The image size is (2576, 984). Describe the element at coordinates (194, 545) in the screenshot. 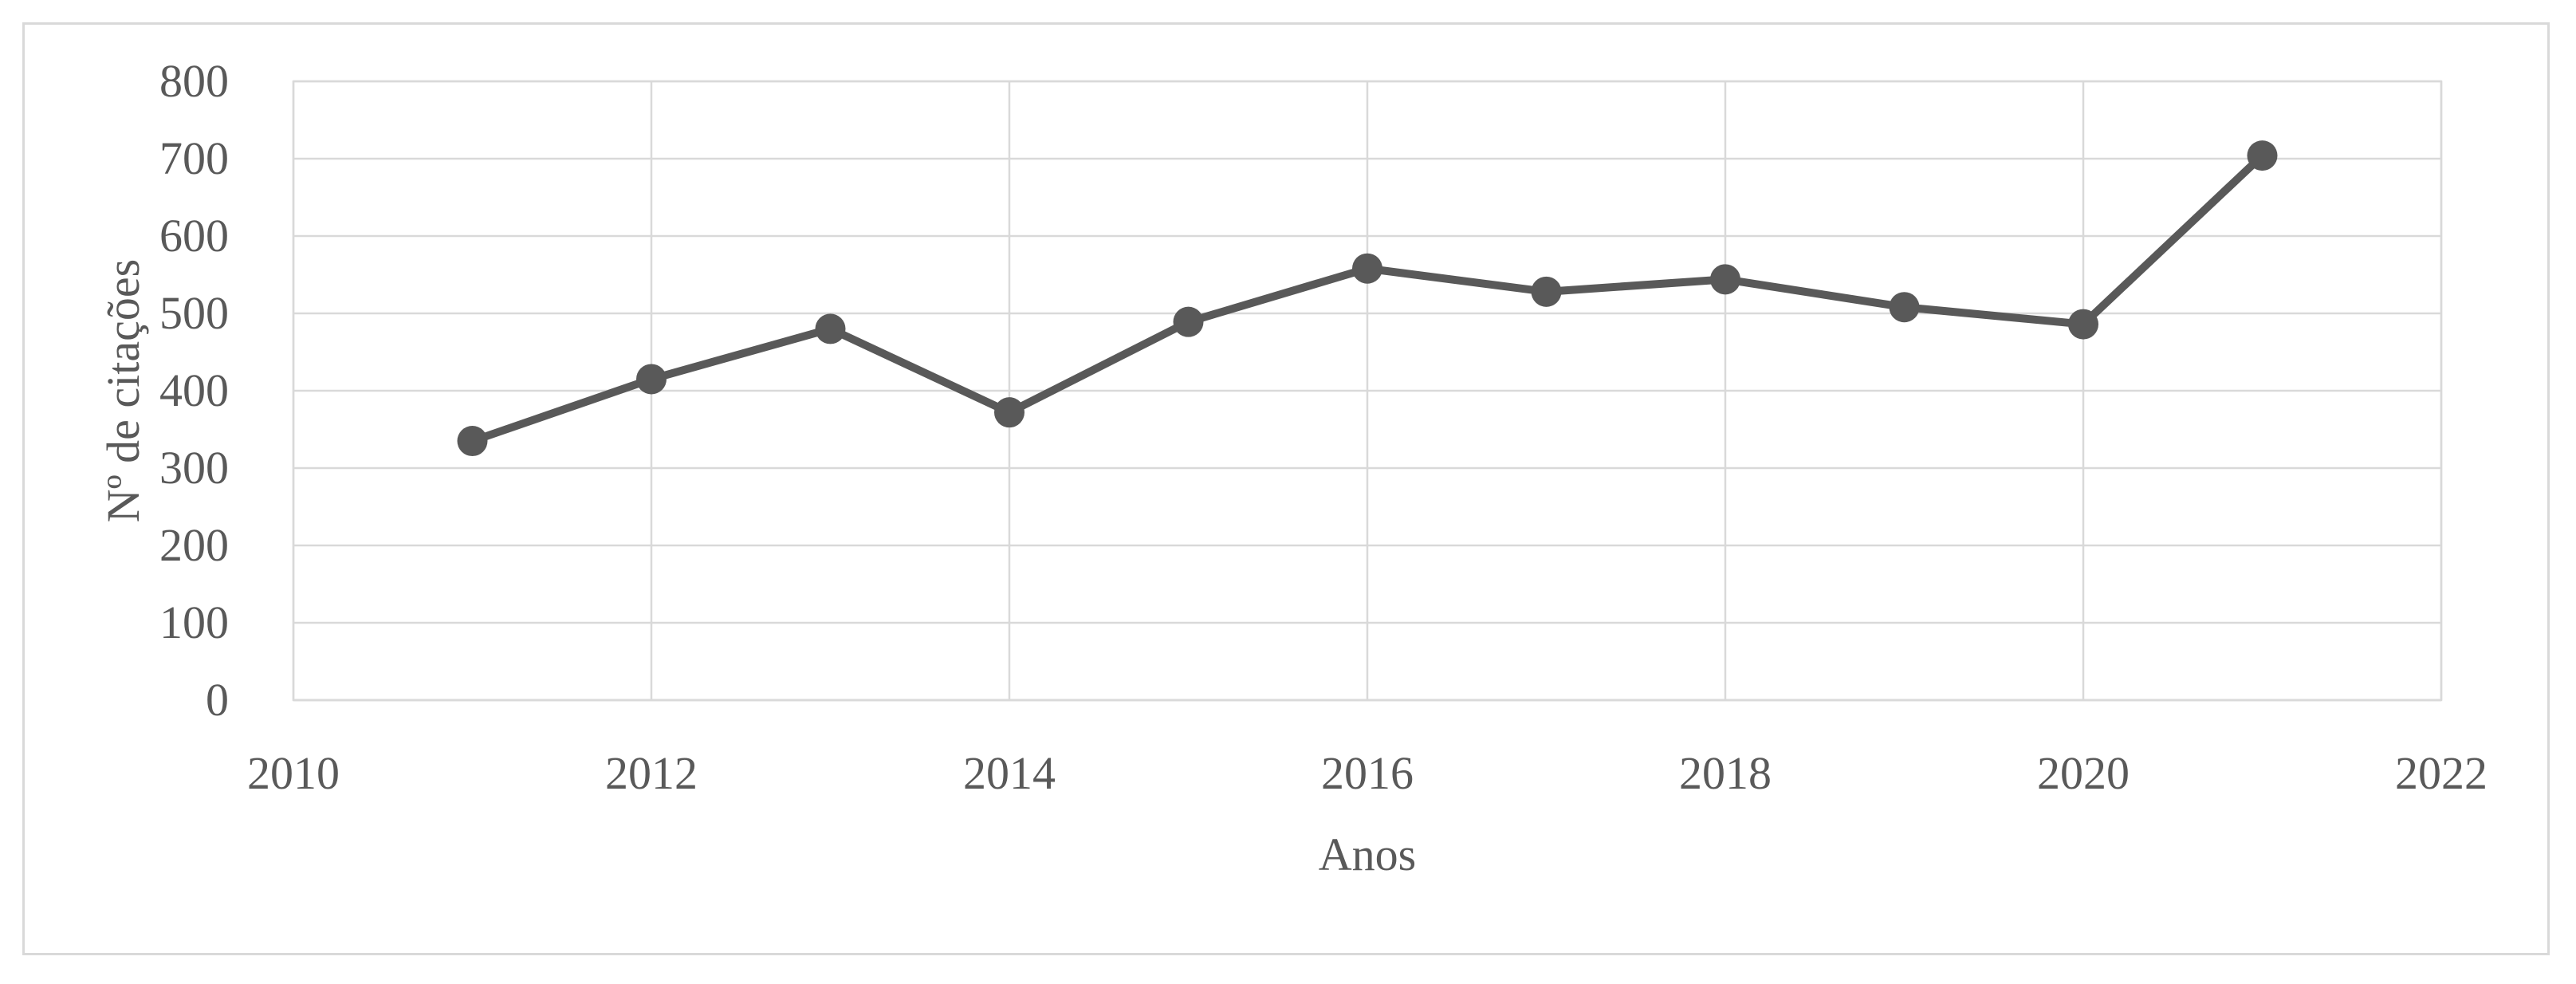

I see `y-tick-label: 200` at that location.